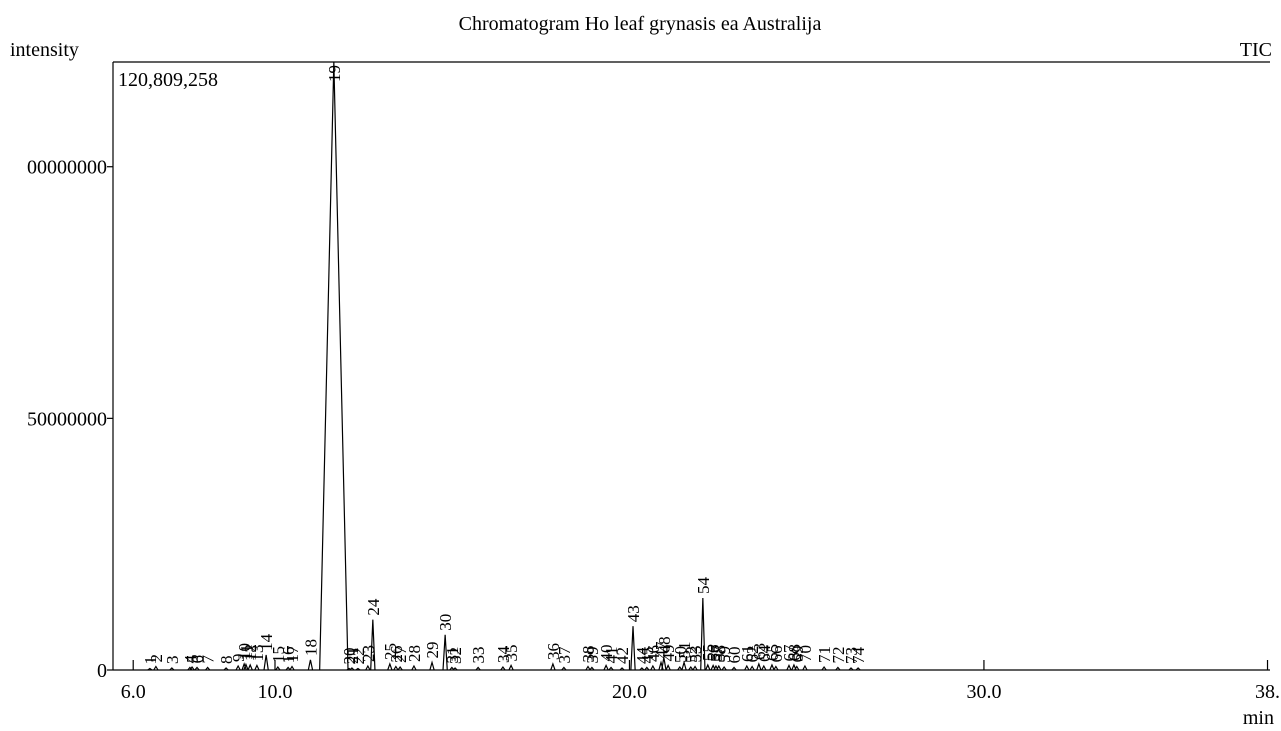  Describe the element at coordinates (396, 653) in the screenshot. I see `peak-label: 26` at that location.